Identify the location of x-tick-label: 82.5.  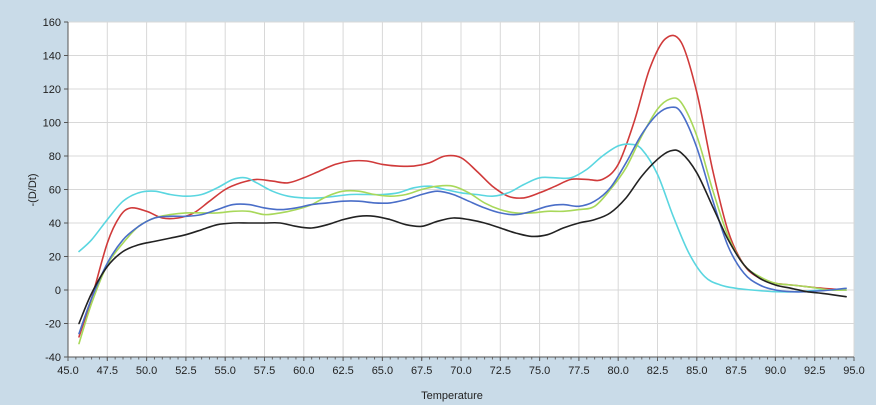
(657, 371).